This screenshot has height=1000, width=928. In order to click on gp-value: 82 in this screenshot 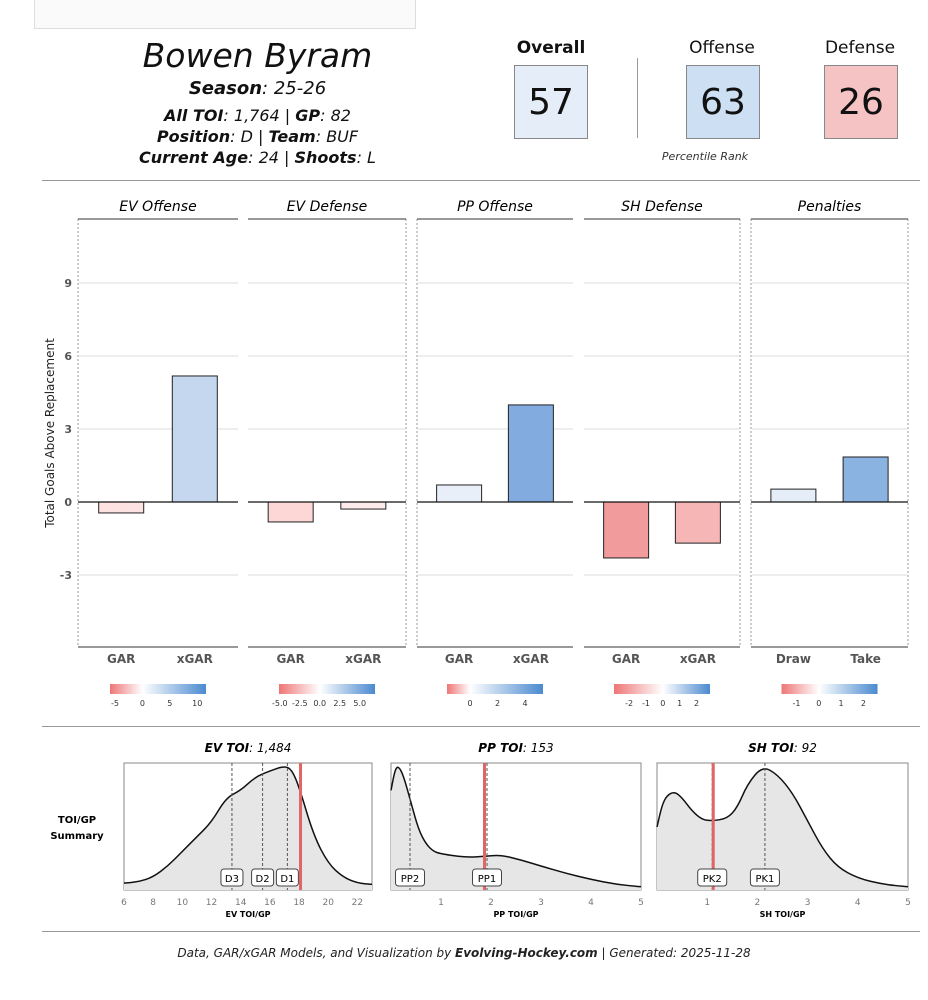, I will do `click(340, 115)`.